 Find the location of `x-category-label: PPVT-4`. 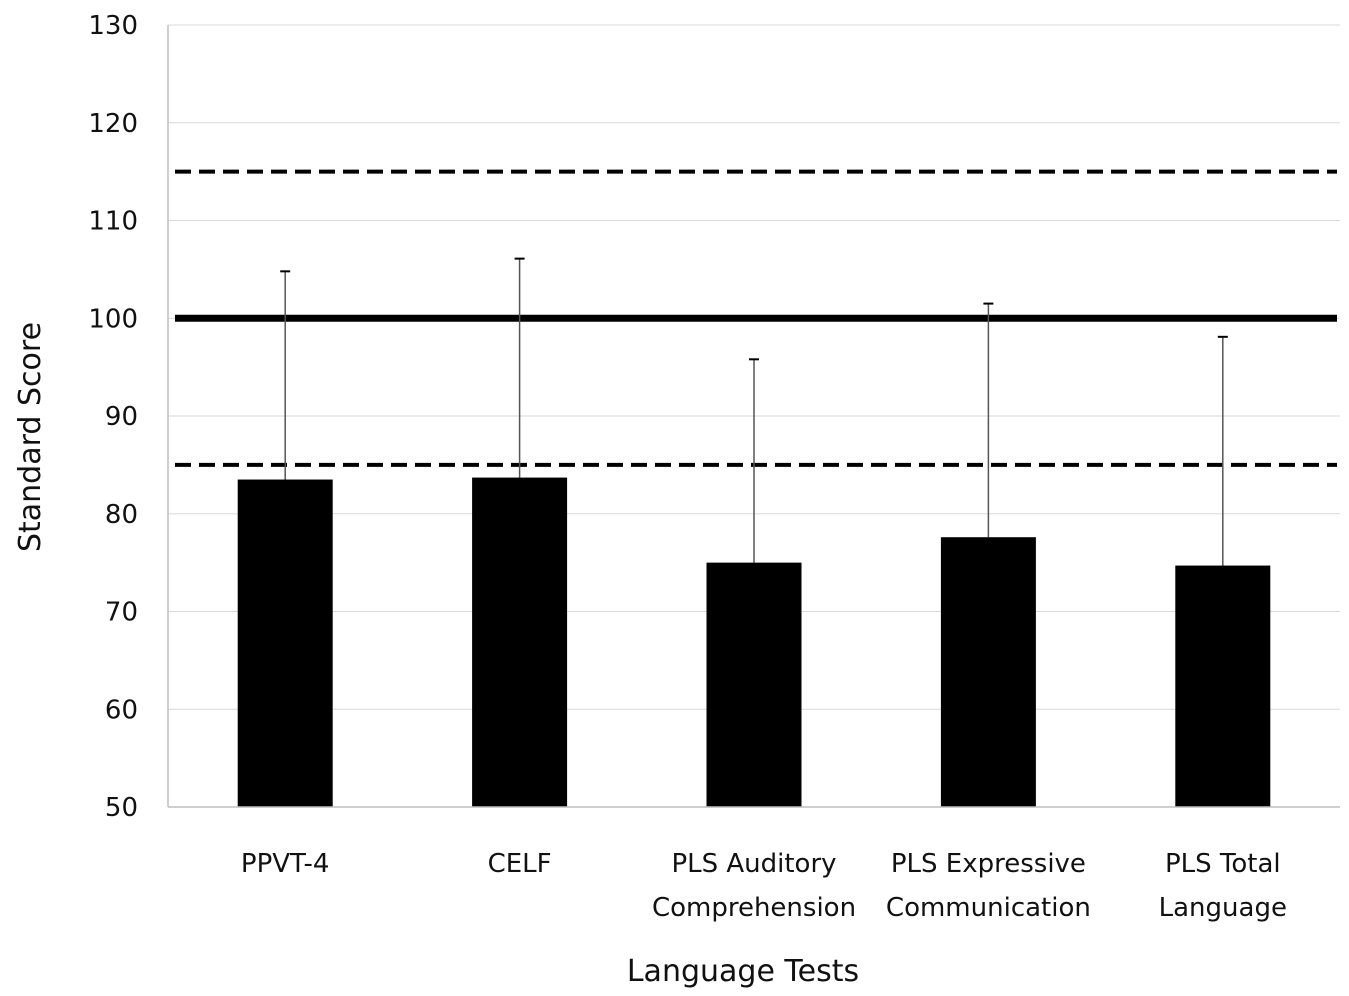

x-category-label: PPVT-4 is located at coordinates (285, 864).